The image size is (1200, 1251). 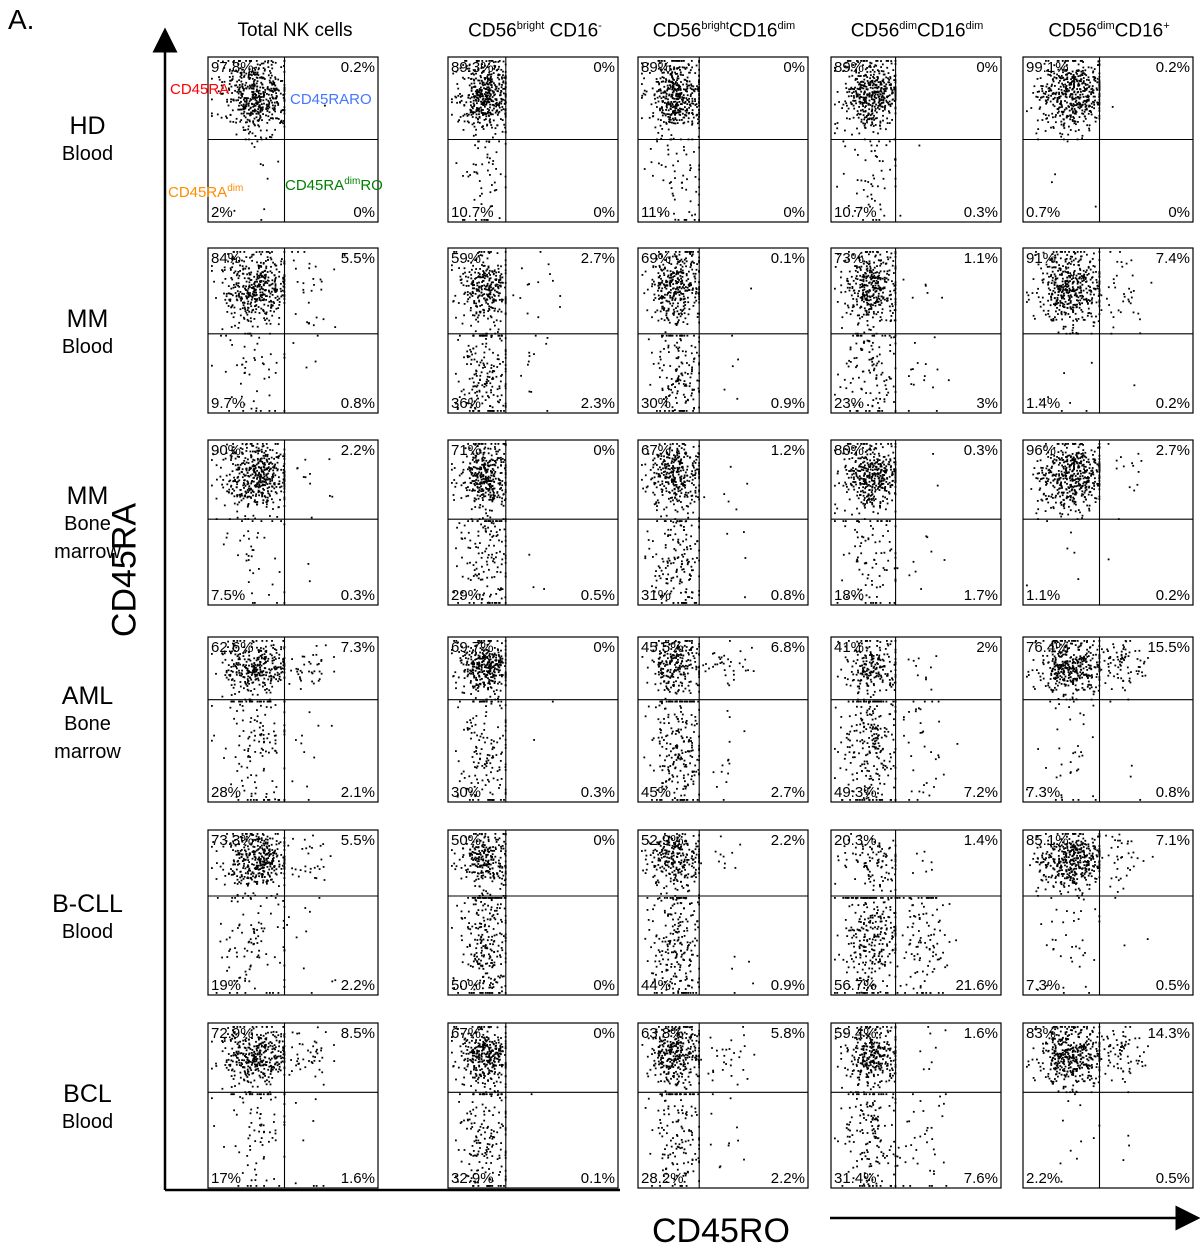 I want to click on quadrant-pct-ur: 2.2%, so click(x=788, y=840).